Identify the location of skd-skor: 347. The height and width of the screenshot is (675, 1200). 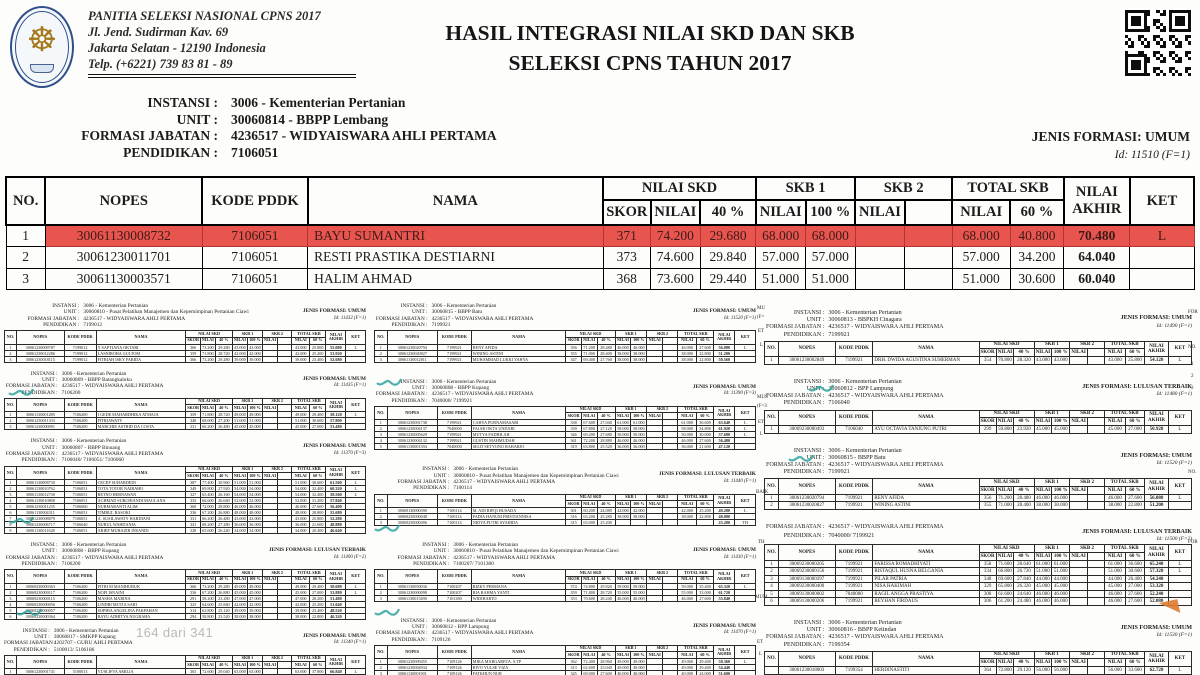
(573, 359).